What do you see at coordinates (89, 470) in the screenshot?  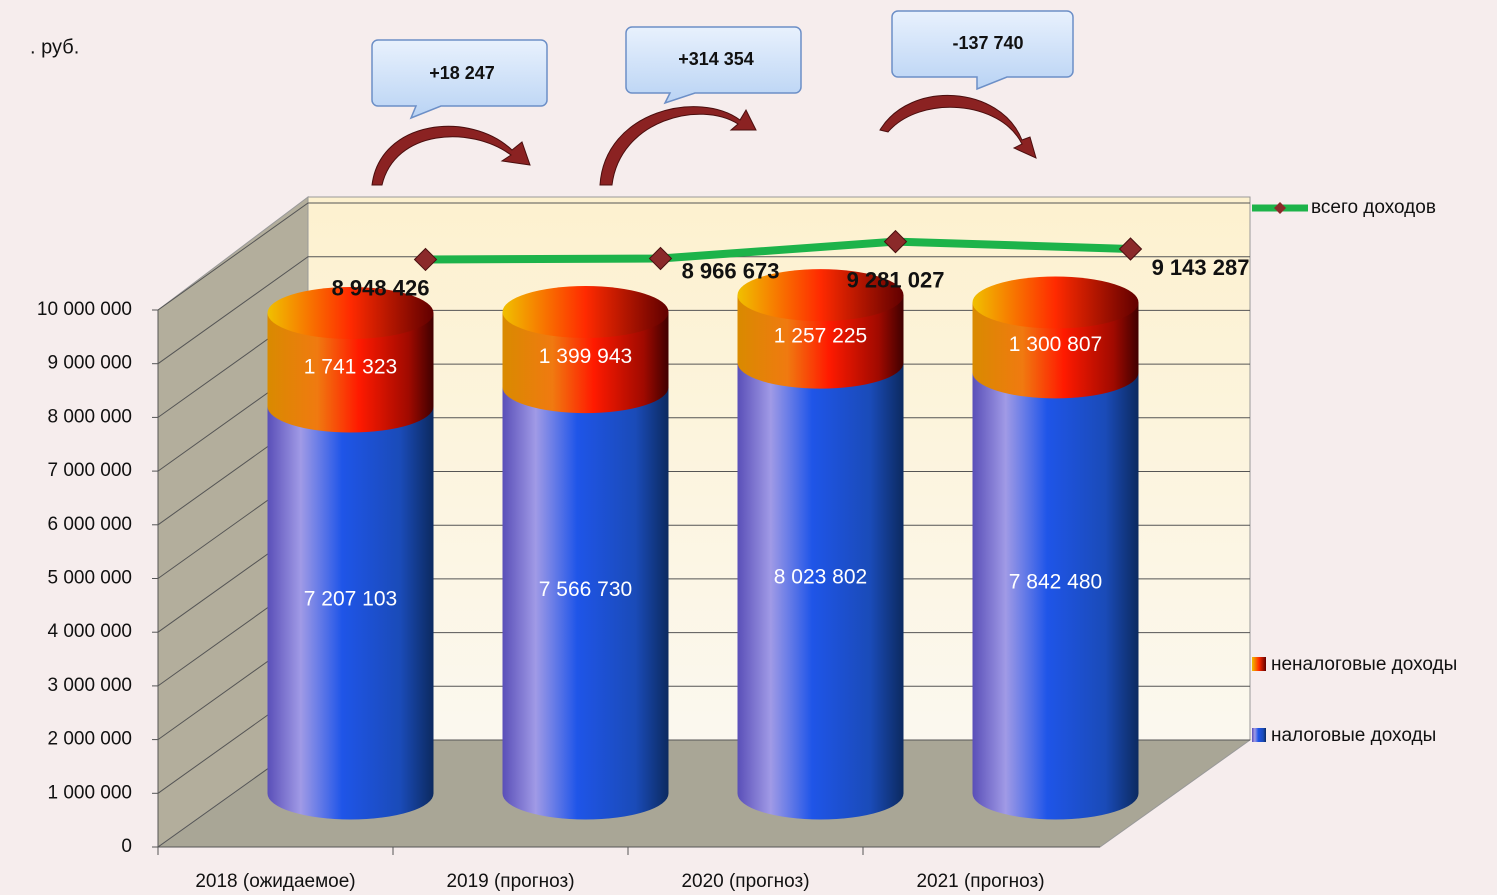 I see `y-tick-label: 7 000 000` at bounding box center [89, 470].